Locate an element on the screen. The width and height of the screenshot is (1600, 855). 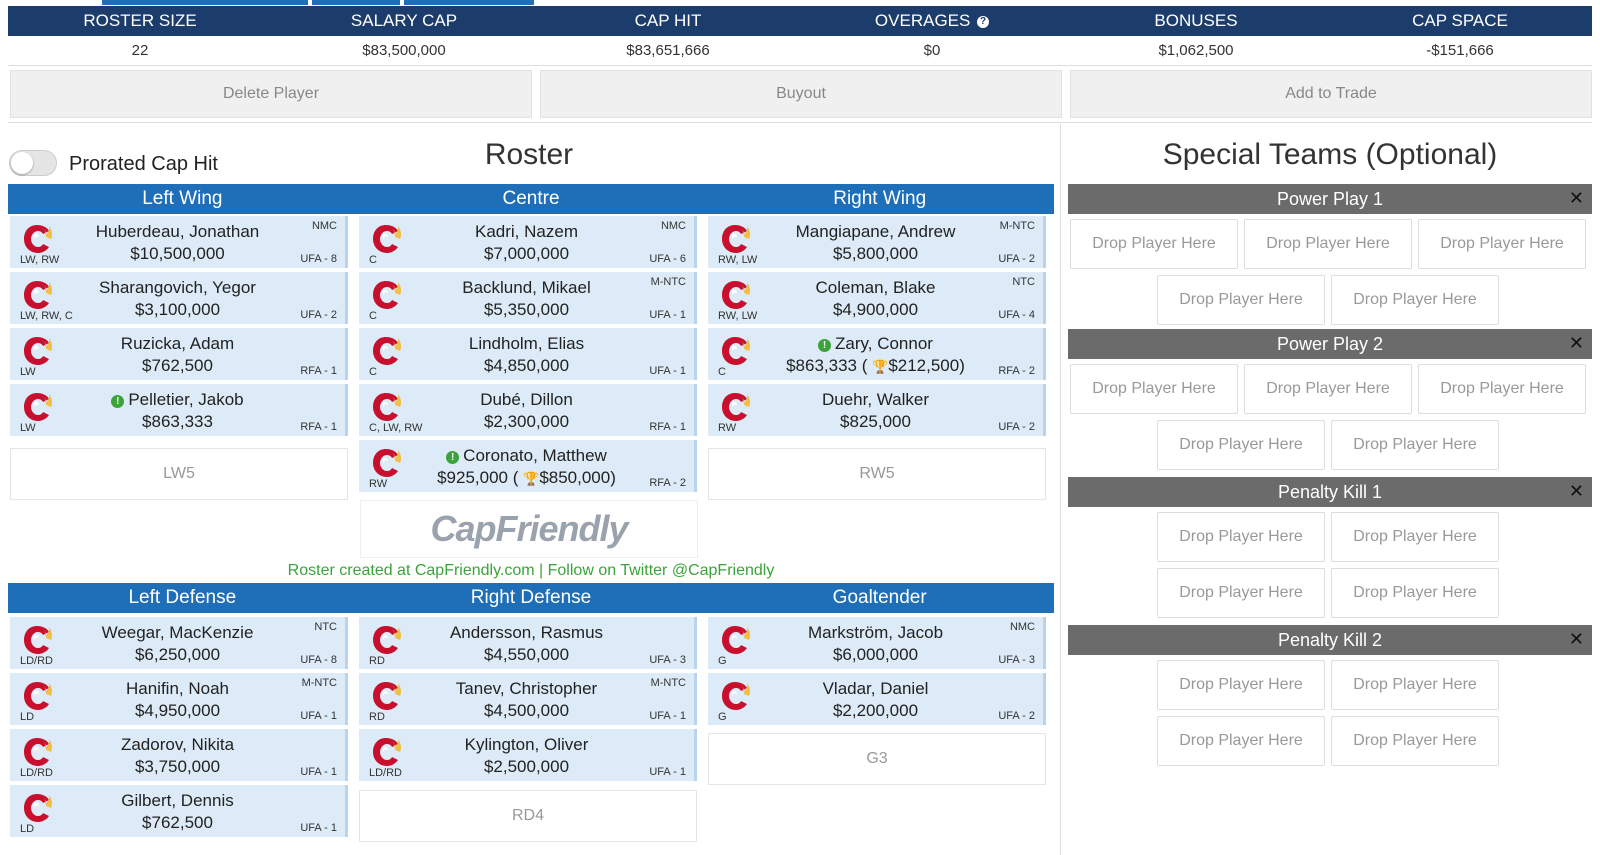
player-card: LD UFA - 1 Gilbert, Dennis $762,500 is located at coordinates (179, 811).